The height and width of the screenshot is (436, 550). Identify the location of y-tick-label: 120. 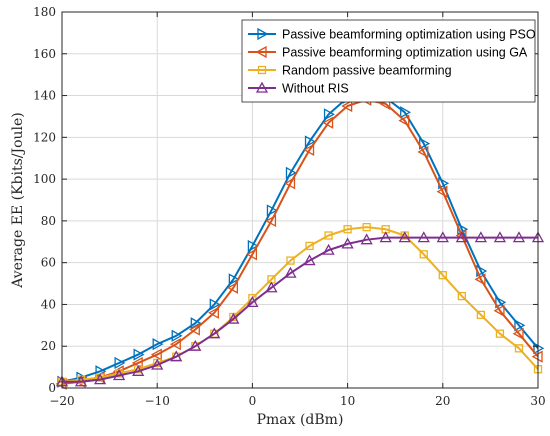
(44, 137).